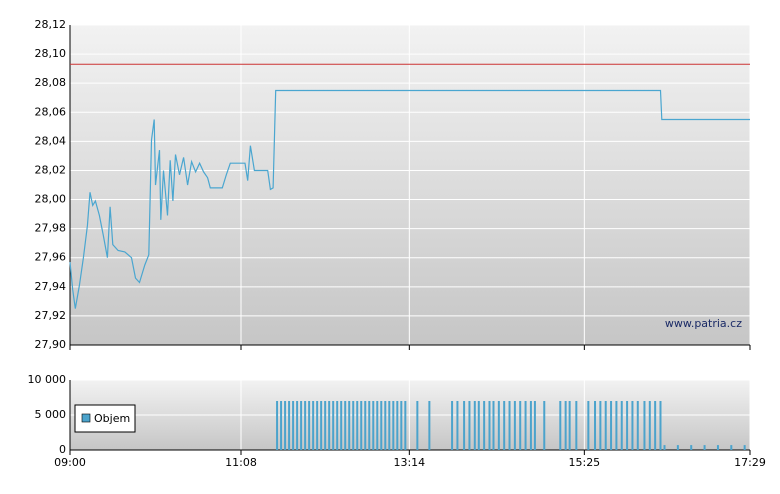 The image size is (780, 494). Describe the element at coordinates (409, 462) in the screenshot. I see `x-tick-label: 13:14` at that location.